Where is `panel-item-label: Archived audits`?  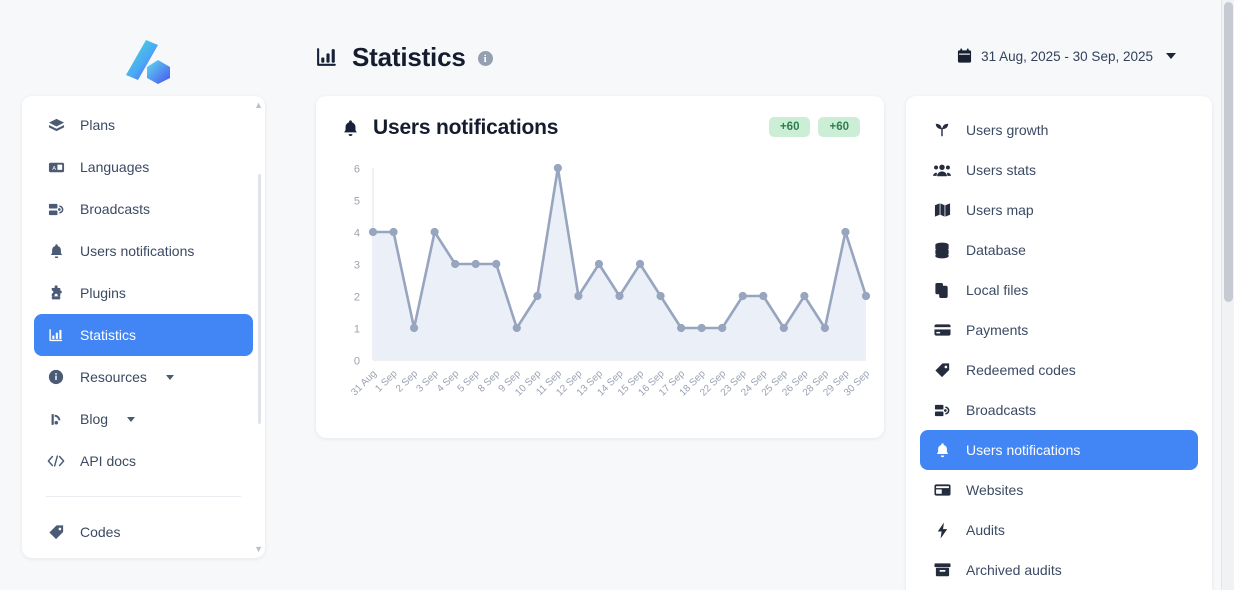 panel-item-label: Archived audits is located at coordinates (1014, 570).